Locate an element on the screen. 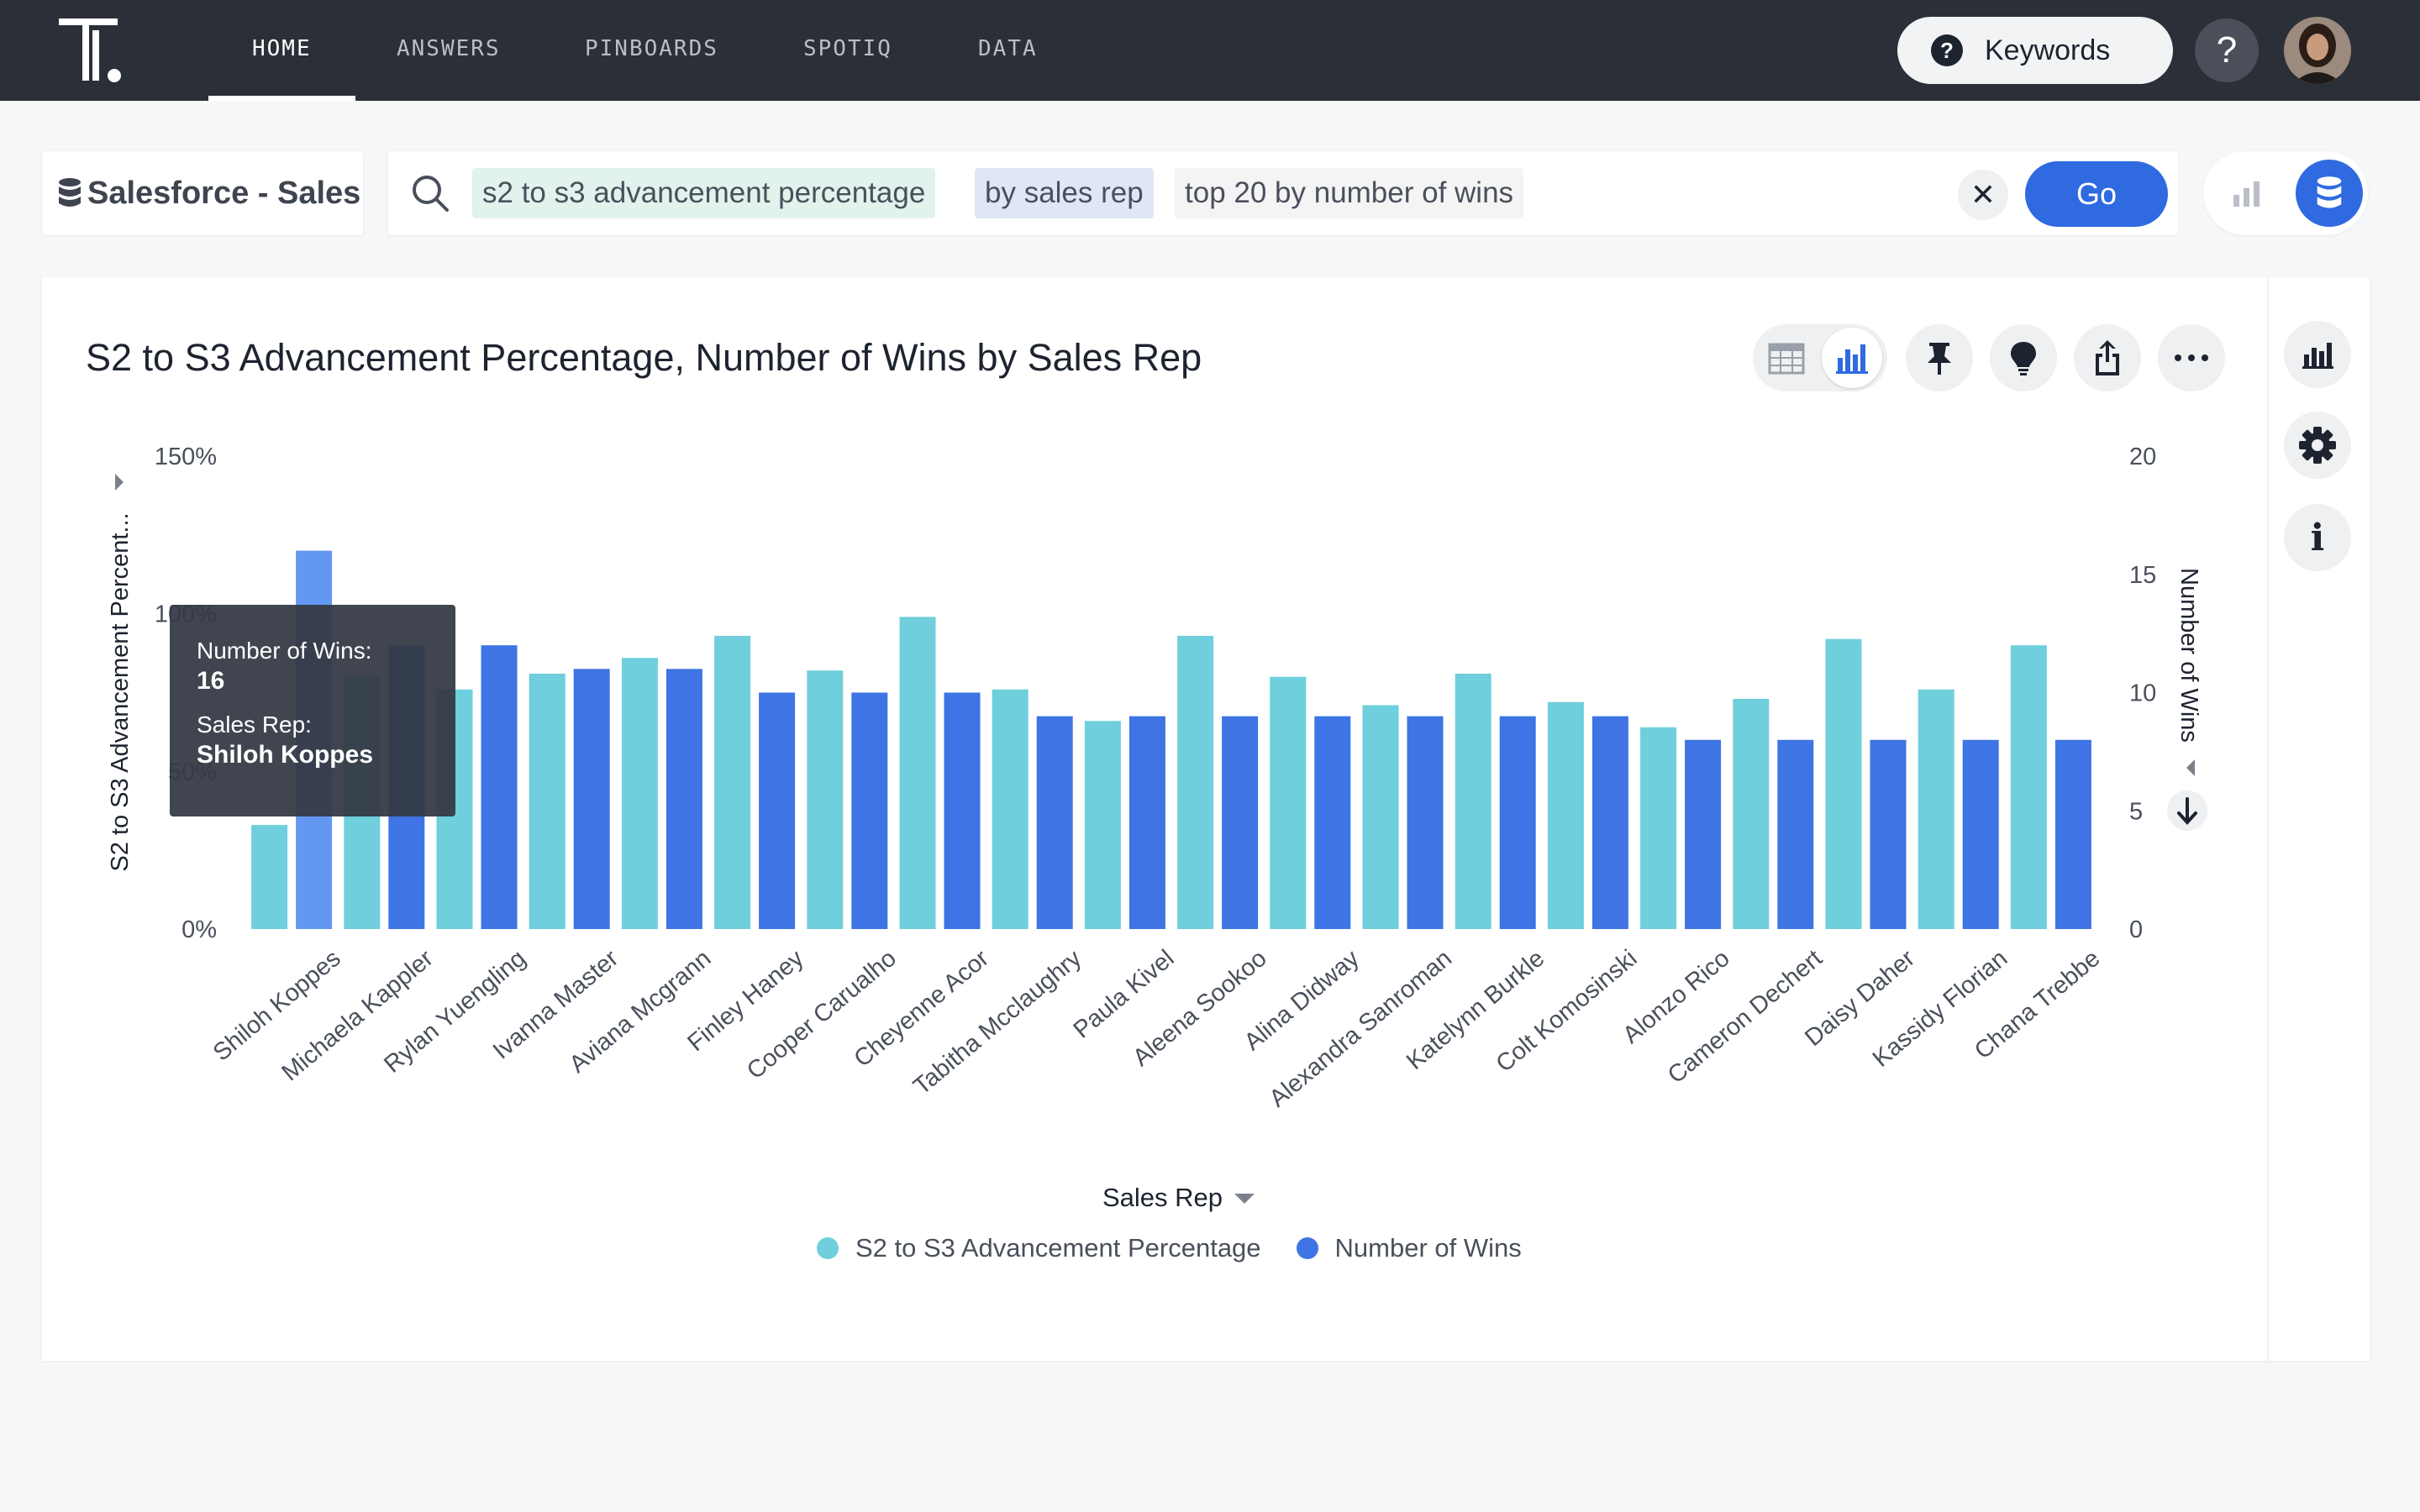 The width and height of the screenshot is (2420, 1512). legend-item-wins: Number of Wins is located at coordinates (1409, 1248).